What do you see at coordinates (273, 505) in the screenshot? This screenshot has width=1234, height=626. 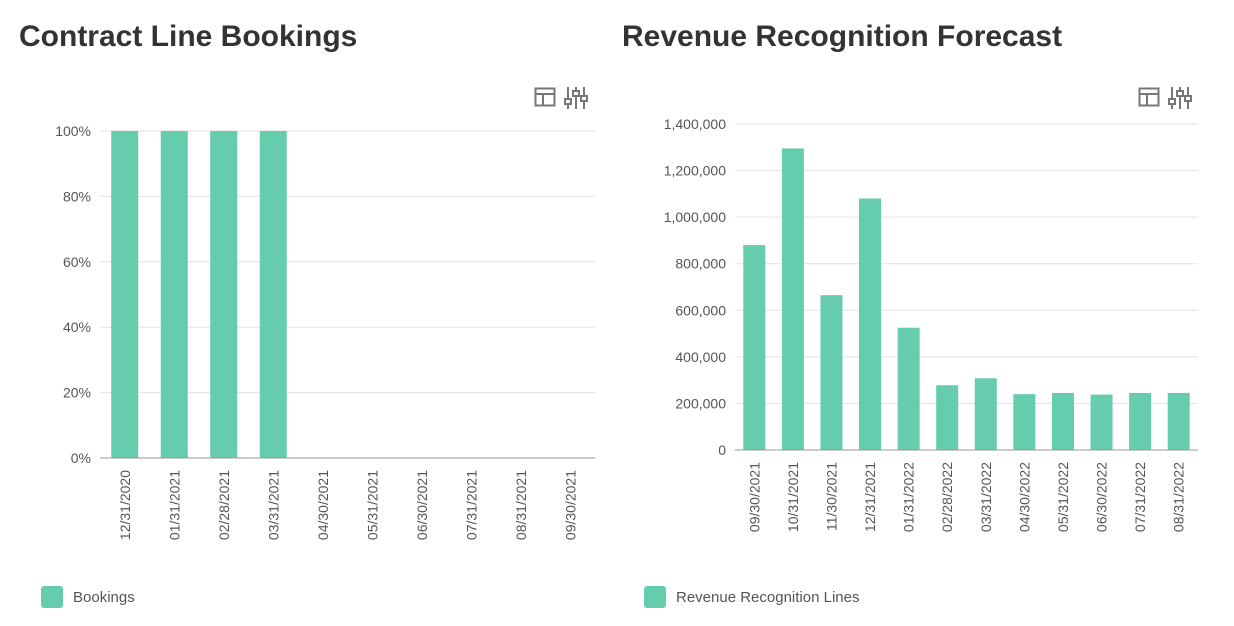 I see `x-tick-label: 03/31/2021` at bounding box center [273, 505].